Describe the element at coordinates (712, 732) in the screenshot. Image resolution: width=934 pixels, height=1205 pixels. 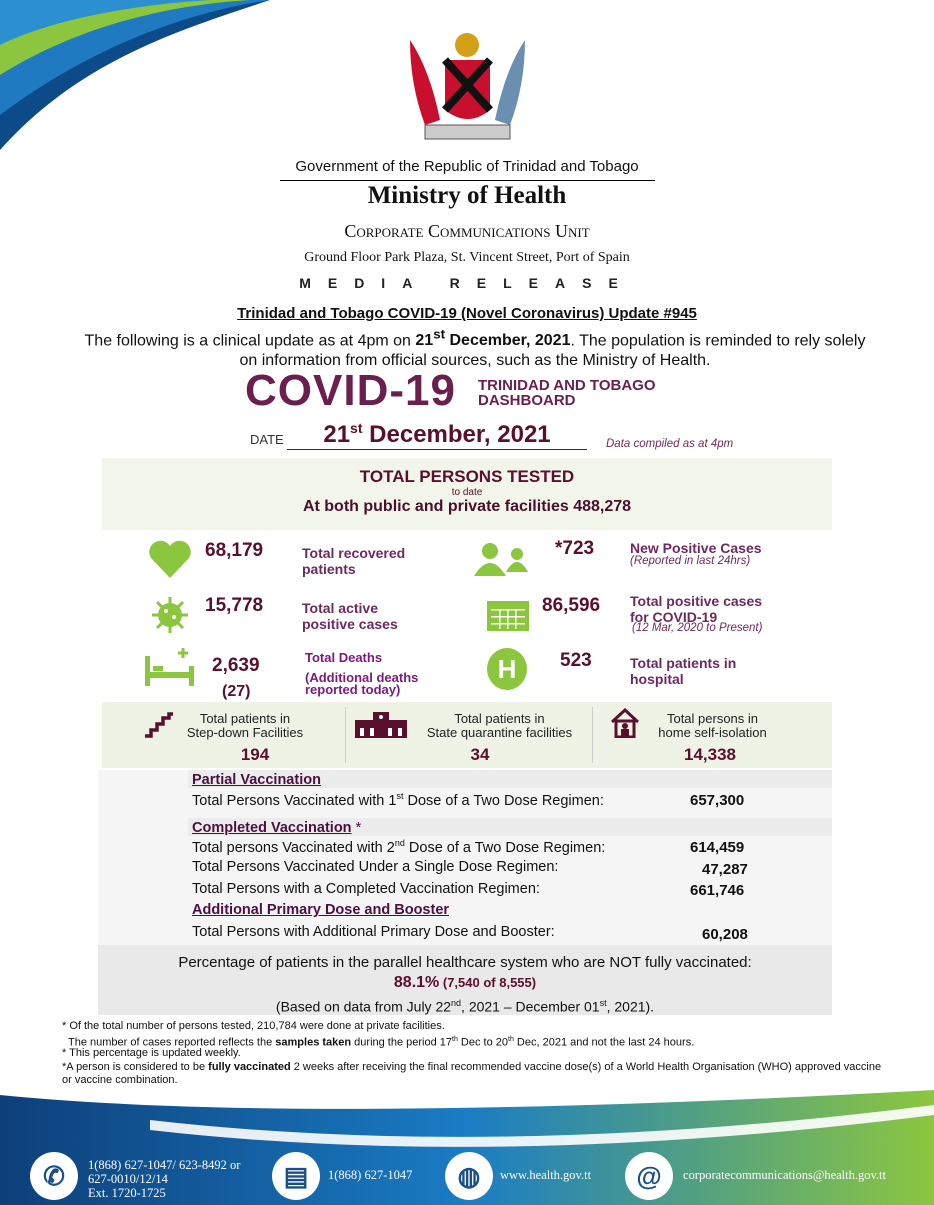
I see `label-line: home self-isolation` at that location.